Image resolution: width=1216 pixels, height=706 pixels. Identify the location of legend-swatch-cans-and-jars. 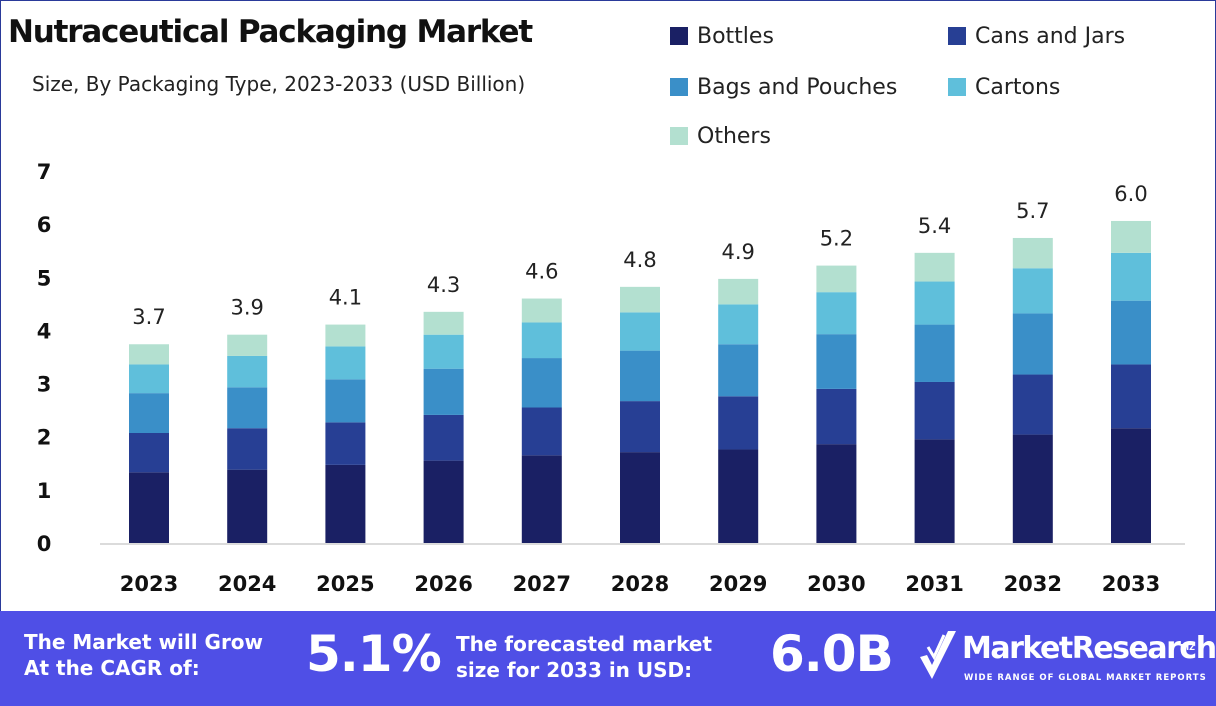
(957, 36).